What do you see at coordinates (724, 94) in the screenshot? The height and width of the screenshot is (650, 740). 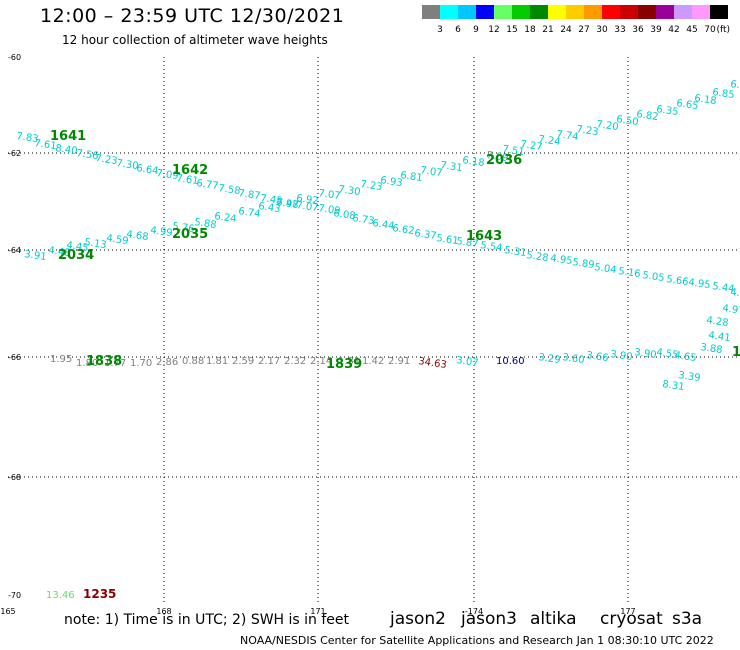 I see `wave-height-label: 6.85` at bounding box center [724, 94].